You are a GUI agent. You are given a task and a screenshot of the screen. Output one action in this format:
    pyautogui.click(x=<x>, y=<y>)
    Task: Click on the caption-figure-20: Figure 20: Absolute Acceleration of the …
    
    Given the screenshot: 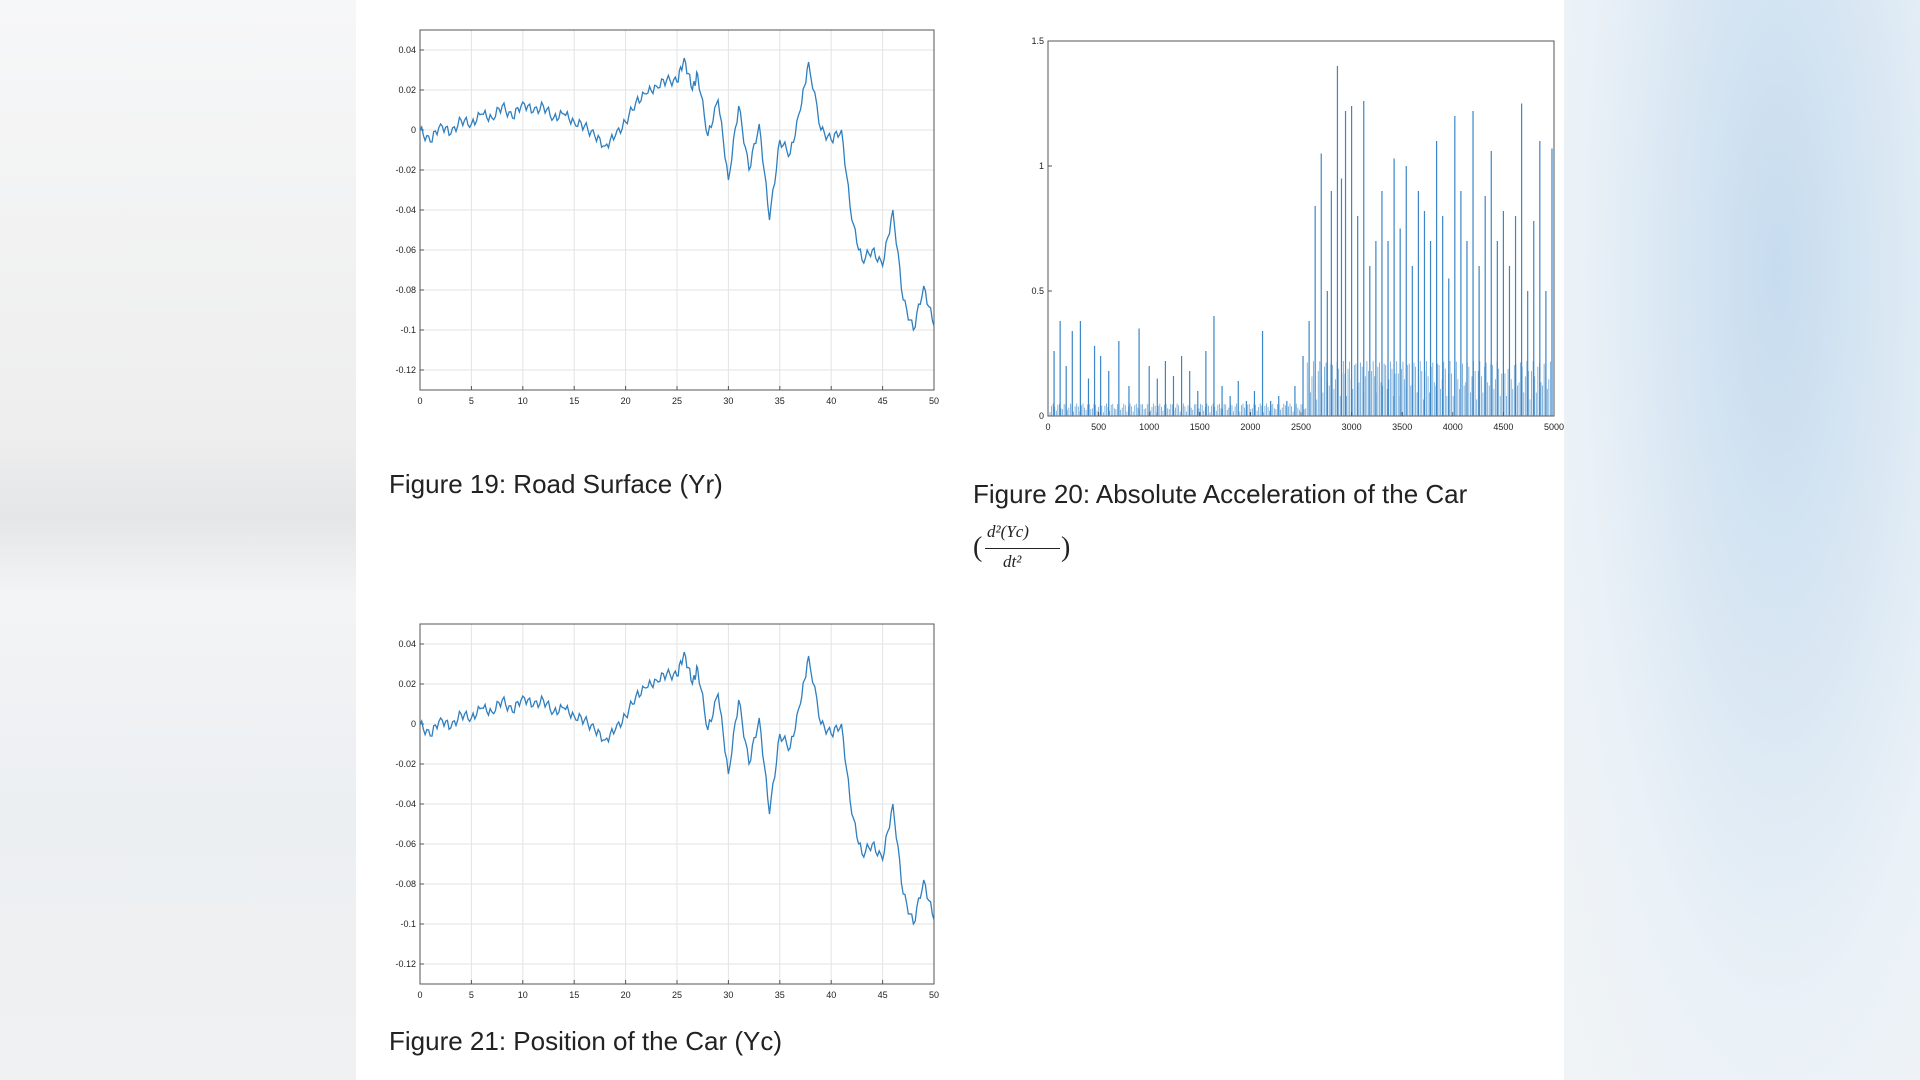 What is the action you would take?
    pyautogui.click(x=1220, y=494)
    